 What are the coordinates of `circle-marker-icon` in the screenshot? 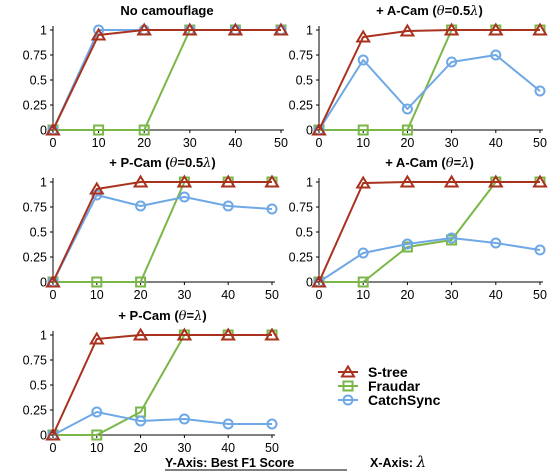 It's located at (348, 400).